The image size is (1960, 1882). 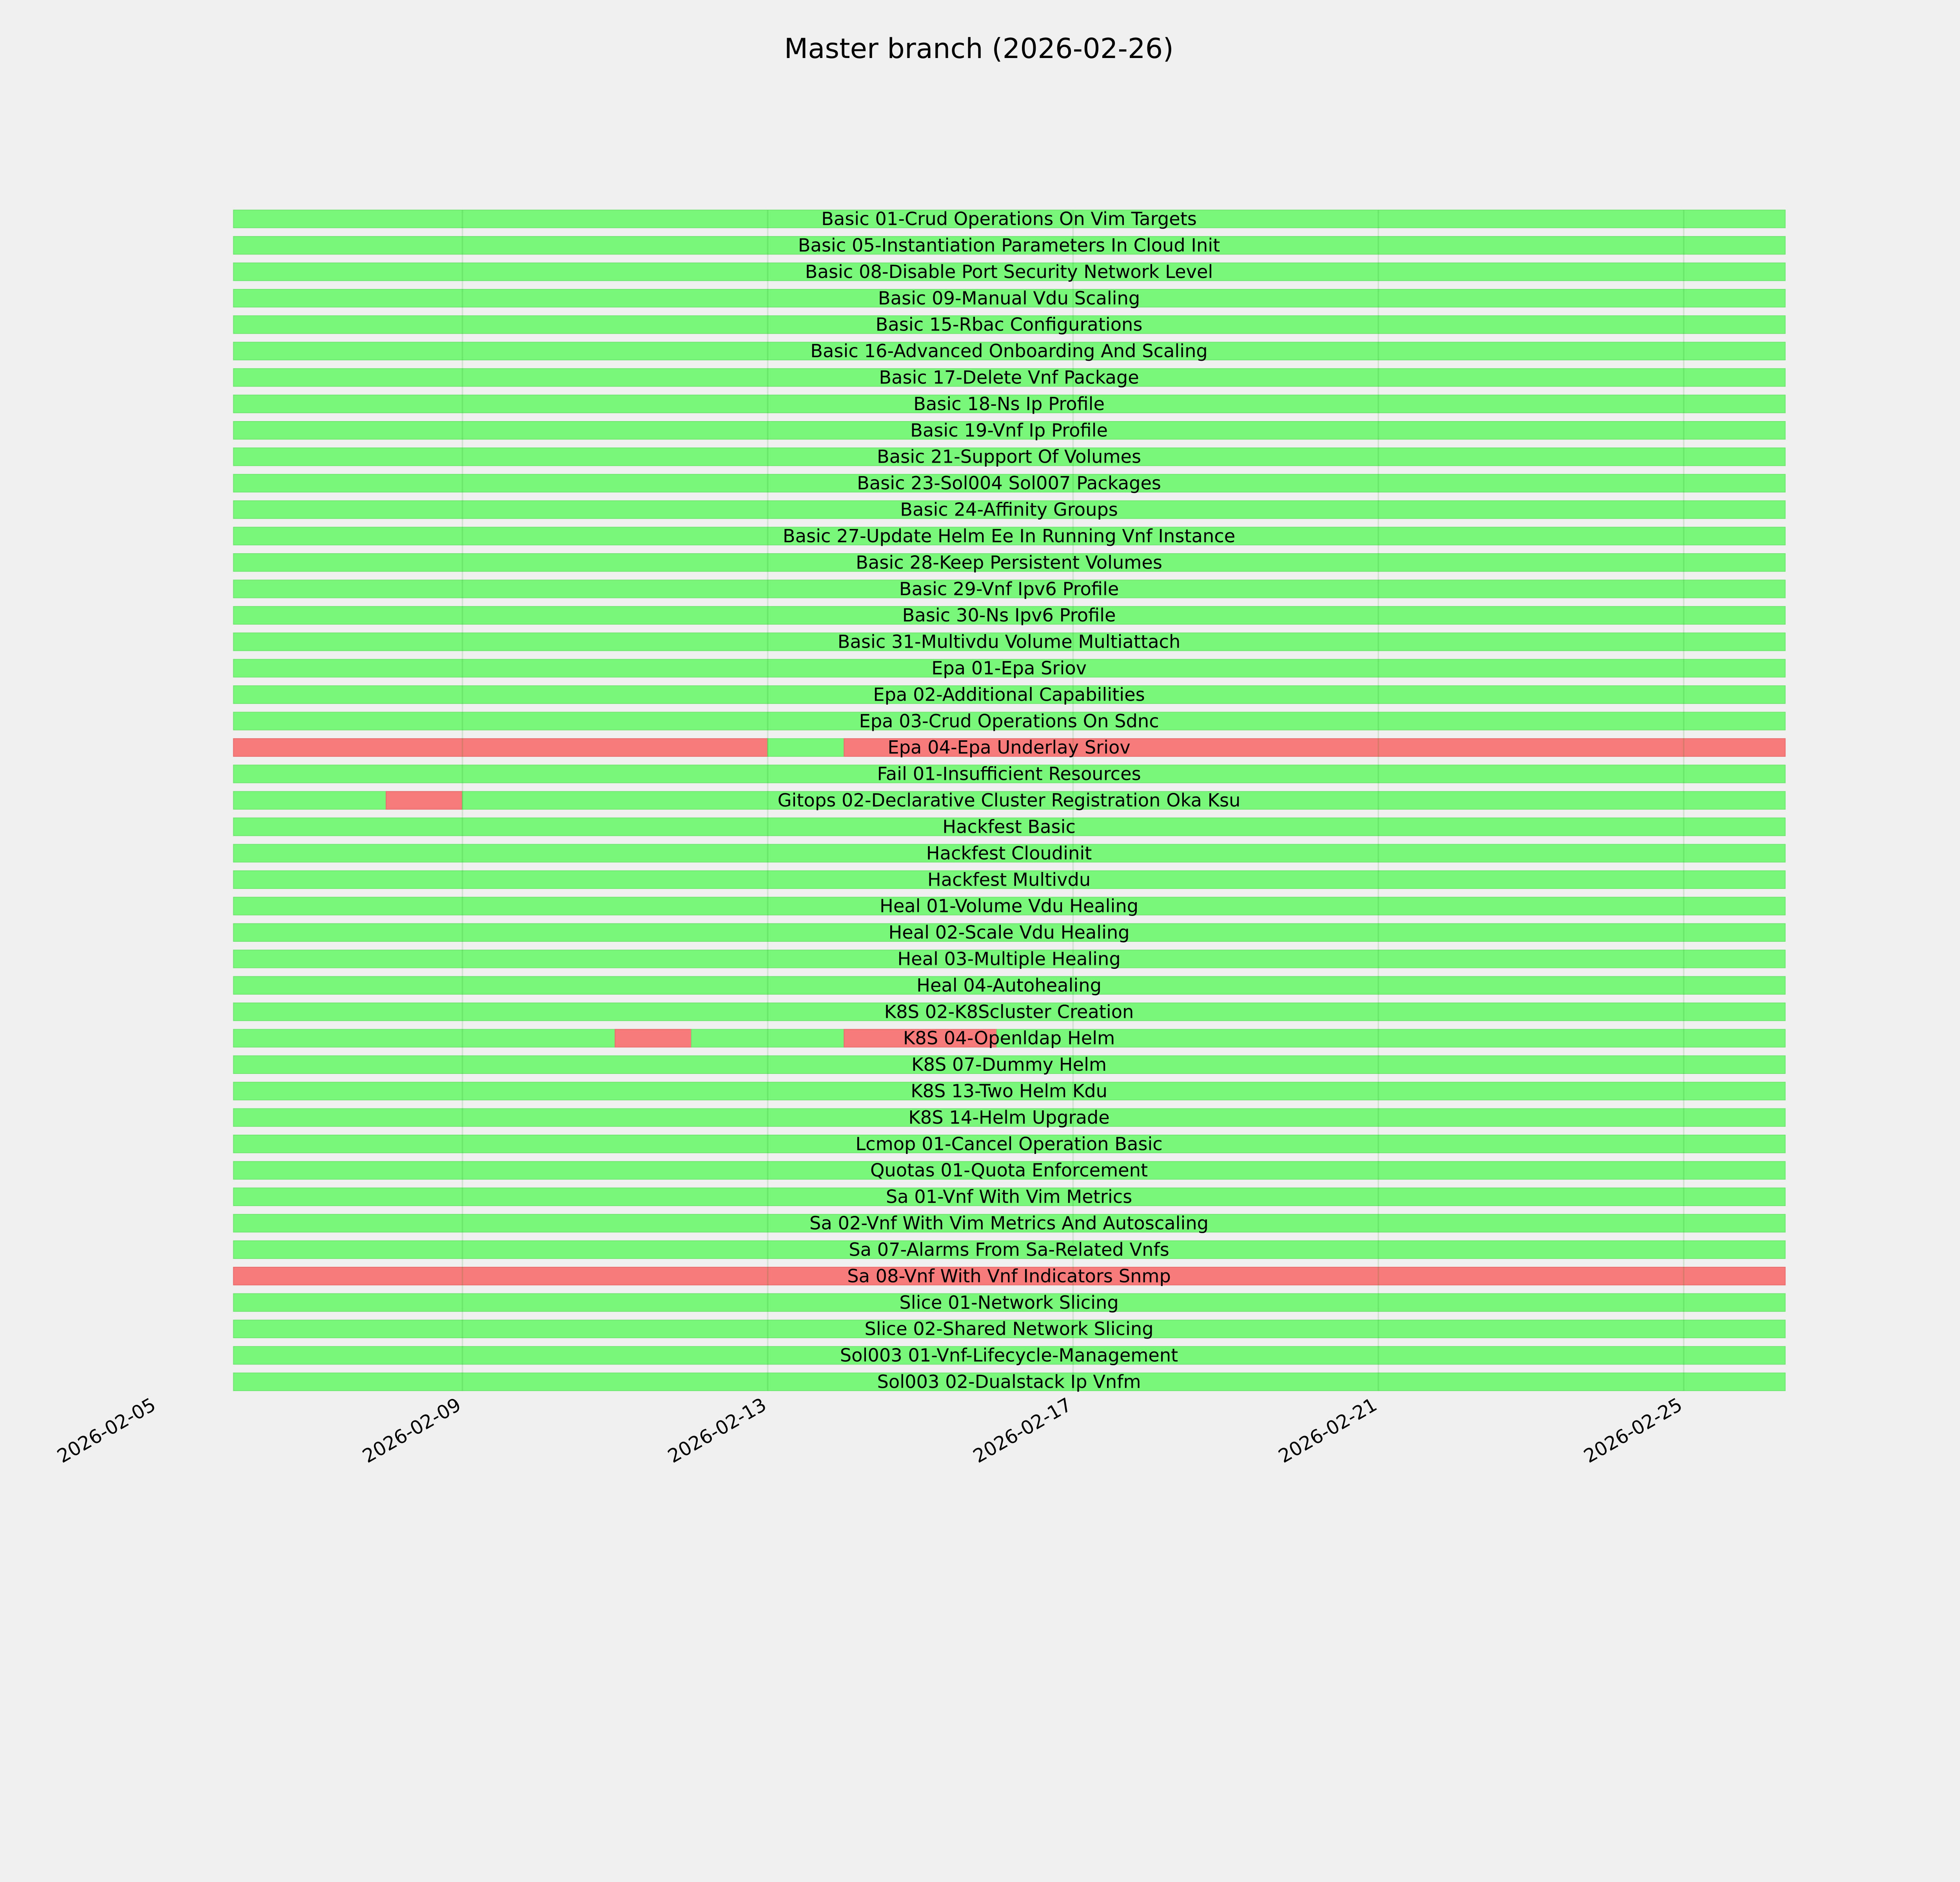 I want to click on row-label: Basic 30-Ns Ipv6 Profile, so click(x=1009, y=615).